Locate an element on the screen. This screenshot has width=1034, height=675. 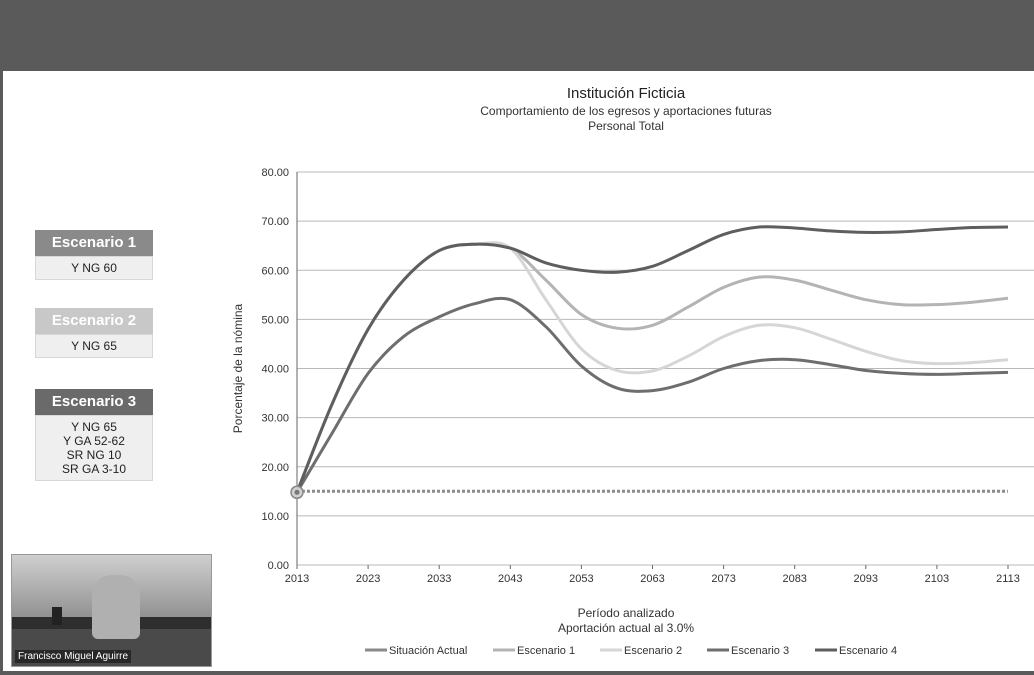
video-participant is located at coordinates (116, 607).